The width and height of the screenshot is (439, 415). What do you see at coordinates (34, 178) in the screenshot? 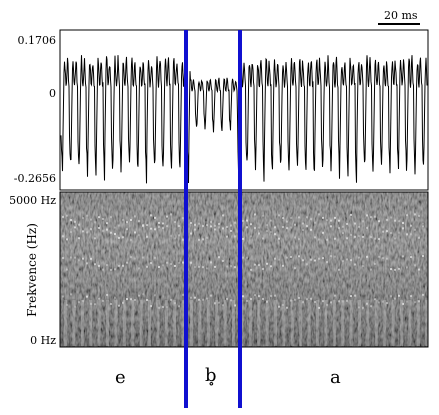
I see `waveform-y-min-label: -0.2656` at bounding box center [34, 178].